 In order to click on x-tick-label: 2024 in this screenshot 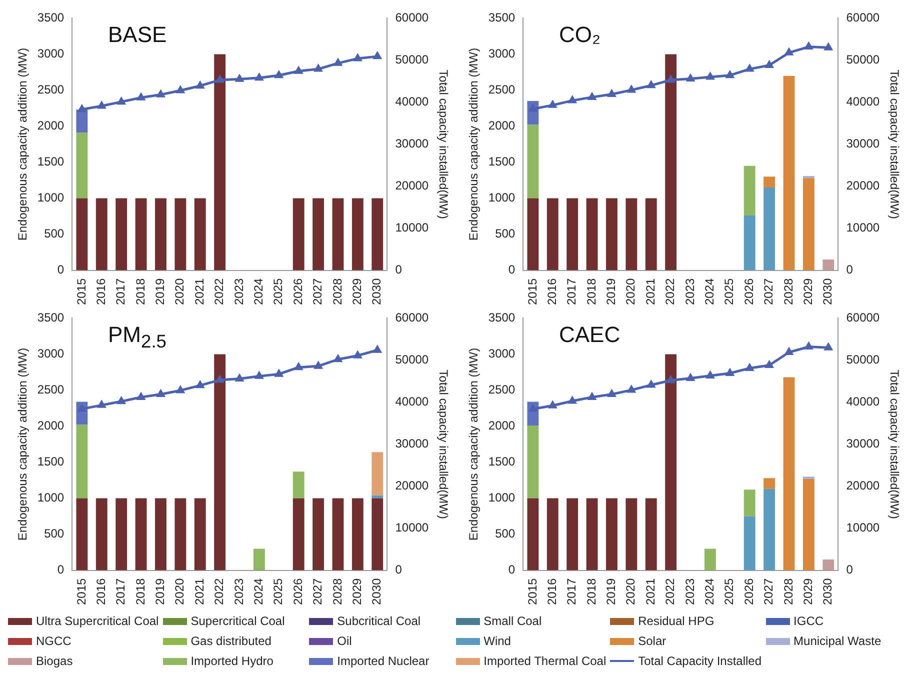, I will do `click(709, 592)`.